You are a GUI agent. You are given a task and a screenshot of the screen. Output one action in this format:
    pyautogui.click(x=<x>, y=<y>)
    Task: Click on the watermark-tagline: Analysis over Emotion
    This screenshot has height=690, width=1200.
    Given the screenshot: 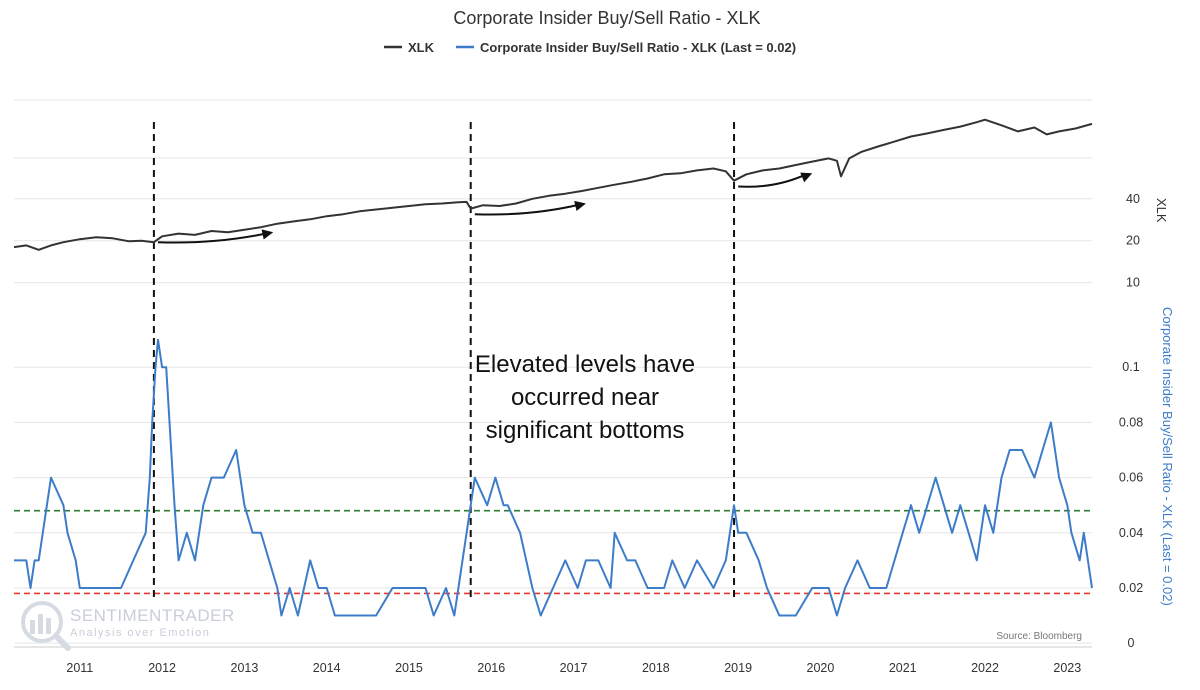 What is the action you would take?
    pyautogui.click(x=140, y=633)
    